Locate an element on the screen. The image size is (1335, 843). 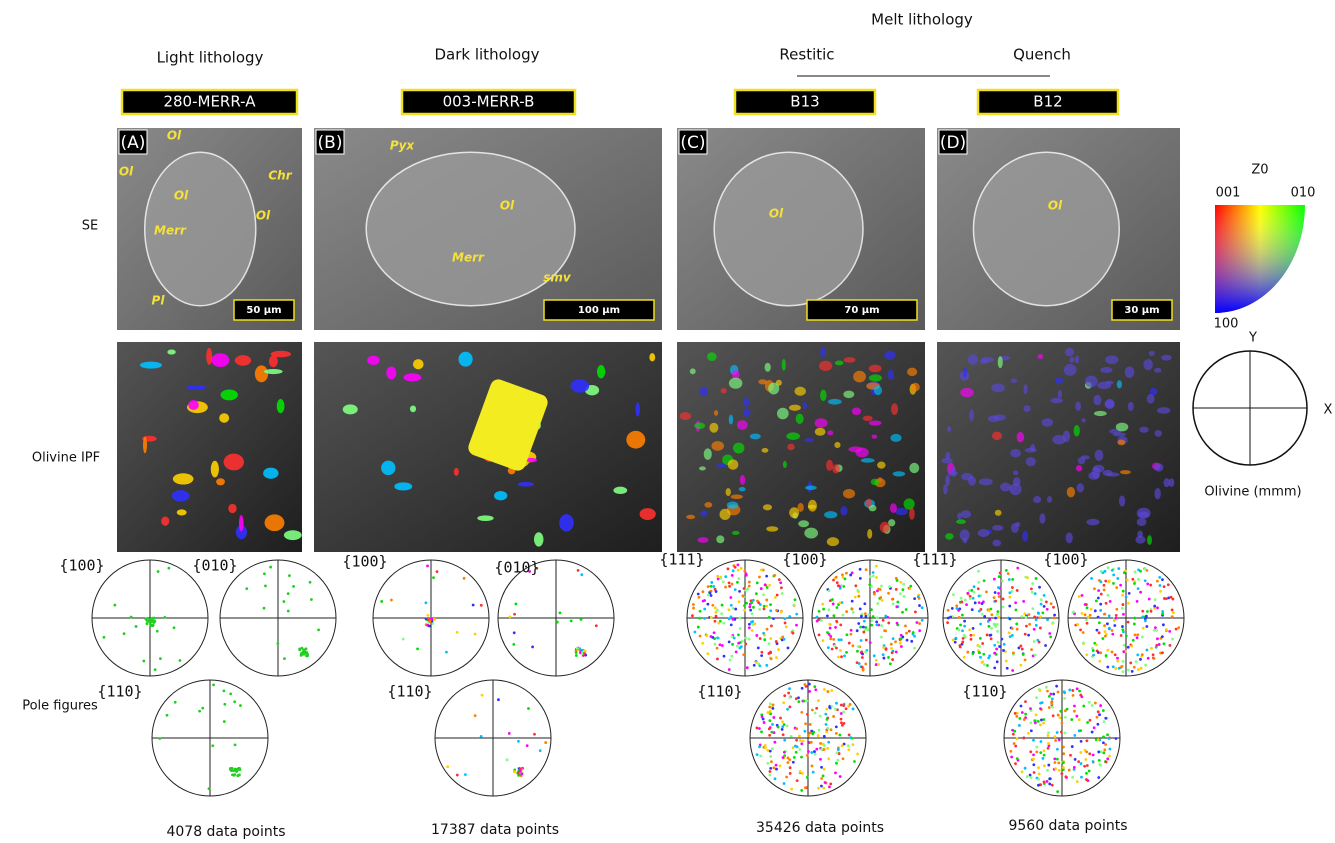
letter-box is located at coordinates (330, 142).